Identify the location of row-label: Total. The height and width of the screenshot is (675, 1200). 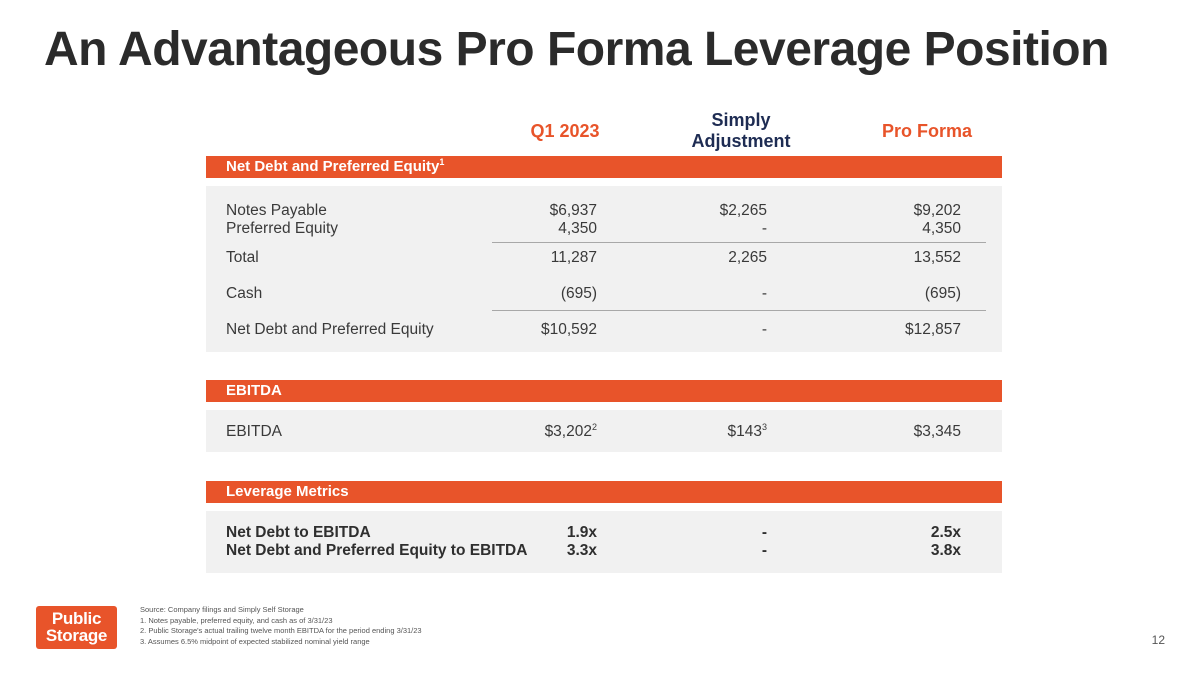
(242, 257).